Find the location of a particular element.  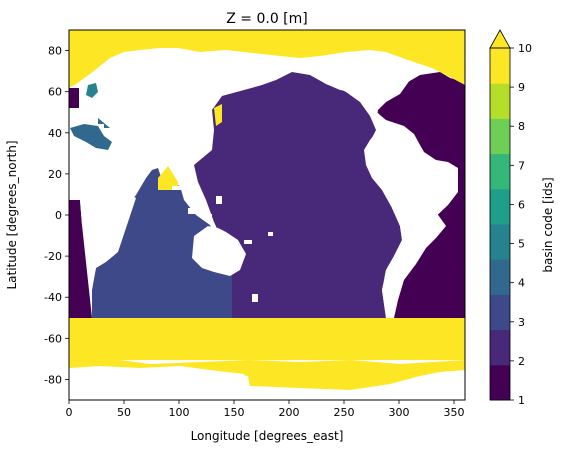

x-tick-label: 250 is located at coordinates (344, 412).